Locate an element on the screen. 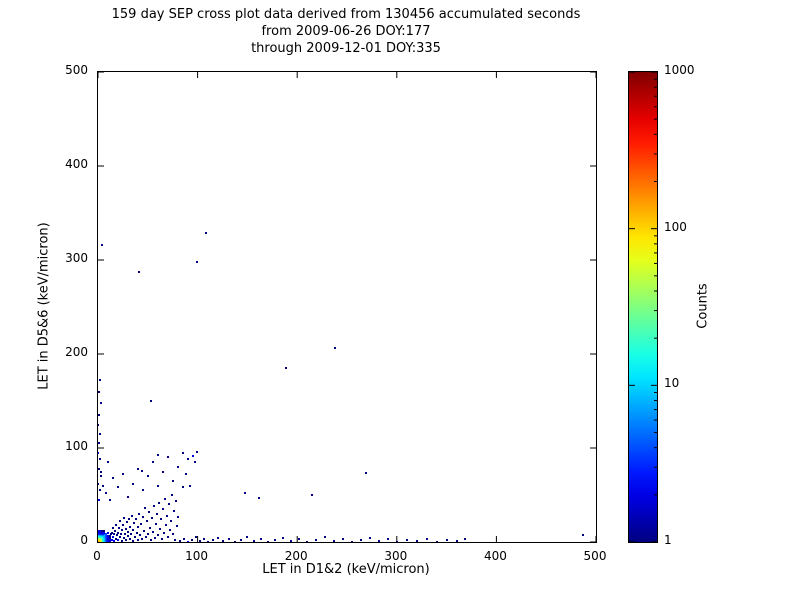 This screenshot has height=600, width=800. colorbar-ticks is located at coordinates (643, 307).